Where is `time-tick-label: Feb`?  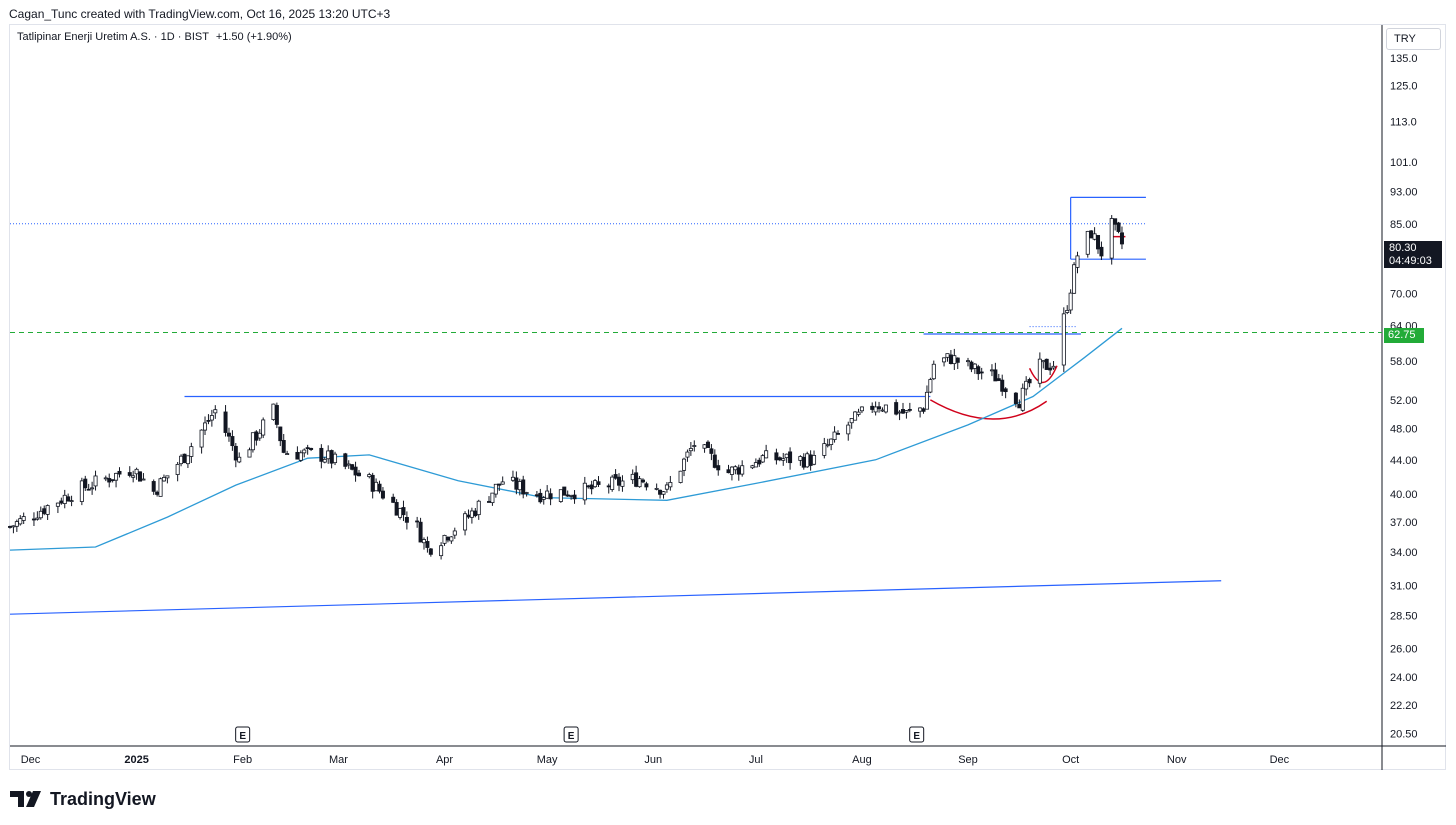
time-tick-label: Feb is located at coordinates (242, 760).